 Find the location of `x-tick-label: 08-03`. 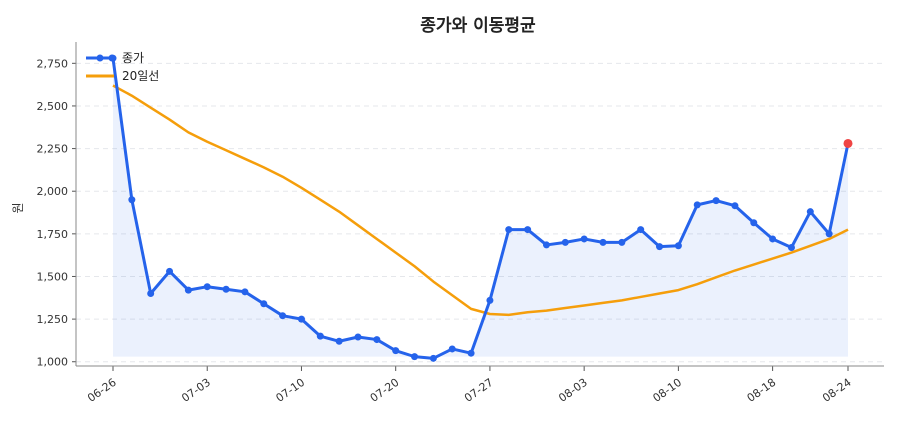

x-tick-label: 08-03 is located at coordinates (573, 390).